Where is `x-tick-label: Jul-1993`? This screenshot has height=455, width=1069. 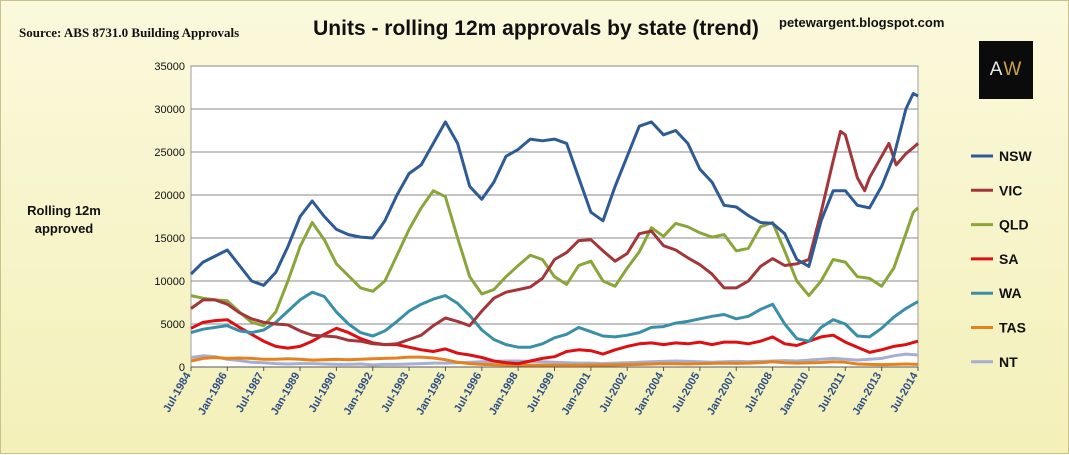
x-tick-label: Jul-1993 is located at coordinates (395, 393).